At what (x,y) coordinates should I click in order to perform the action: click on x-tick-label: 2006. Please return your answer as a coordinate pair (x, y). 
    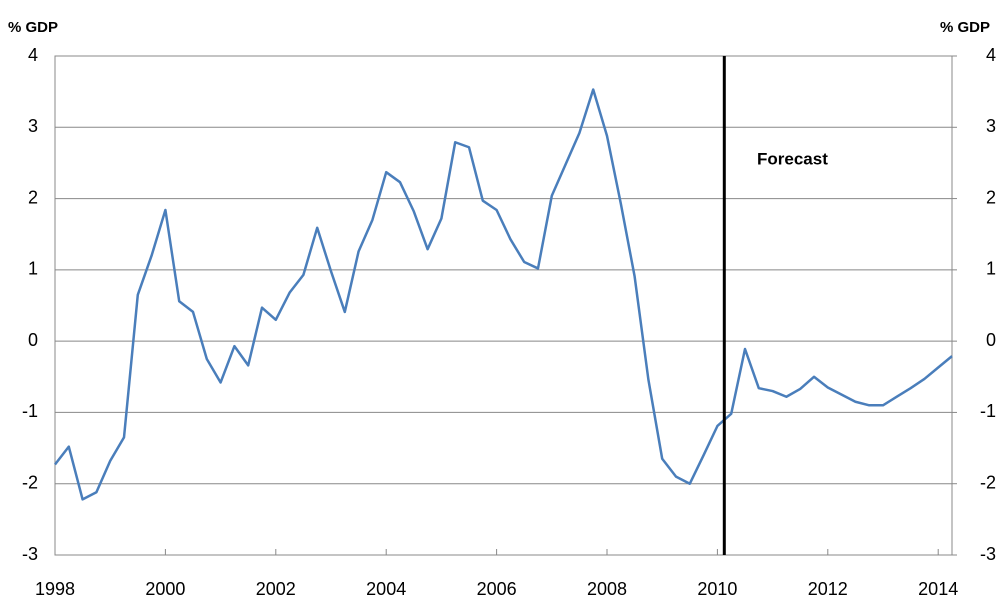
    Looking at the image, I should click on (497, 589).